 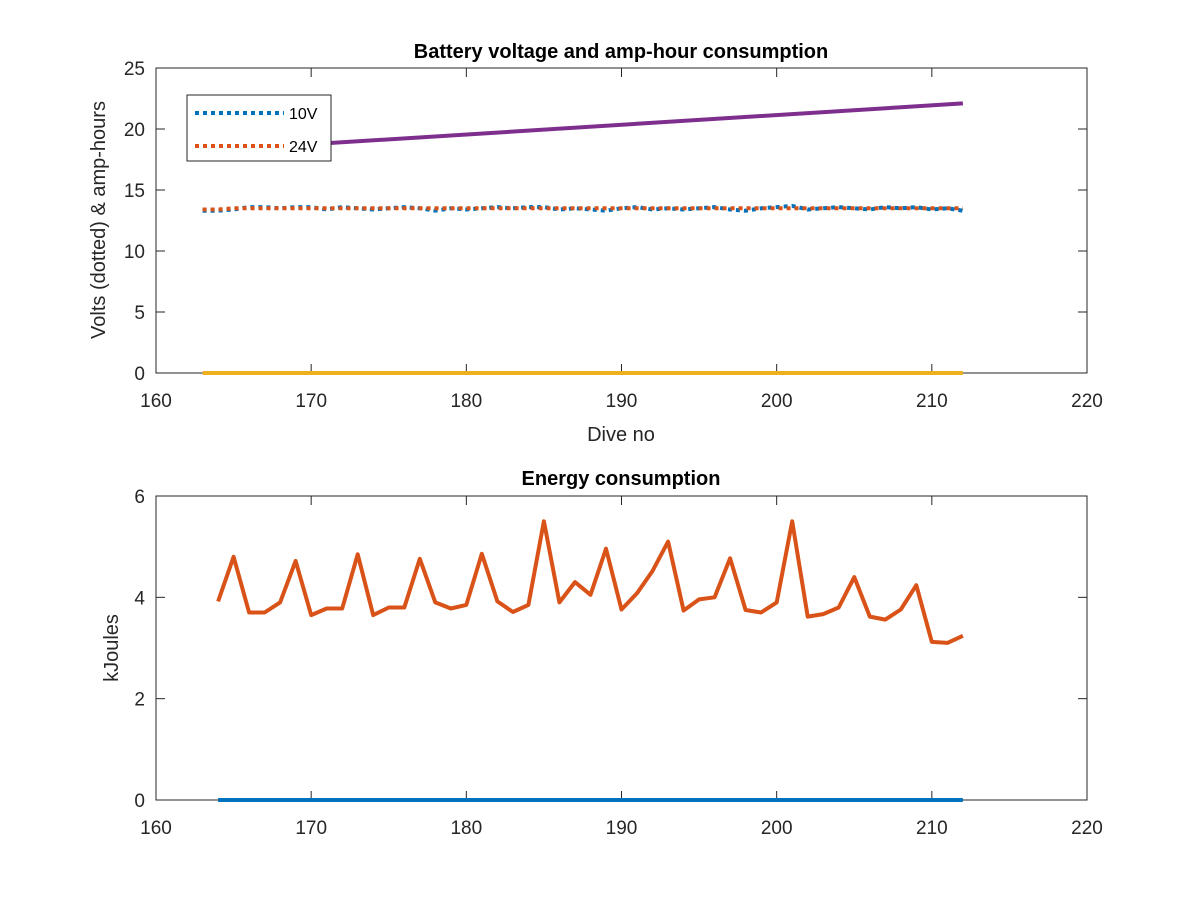 What do you see at coordinates (932, 828) in the screenshot?
I see `bottom-x-tick-label: 210` at bounding box center [932, 828].